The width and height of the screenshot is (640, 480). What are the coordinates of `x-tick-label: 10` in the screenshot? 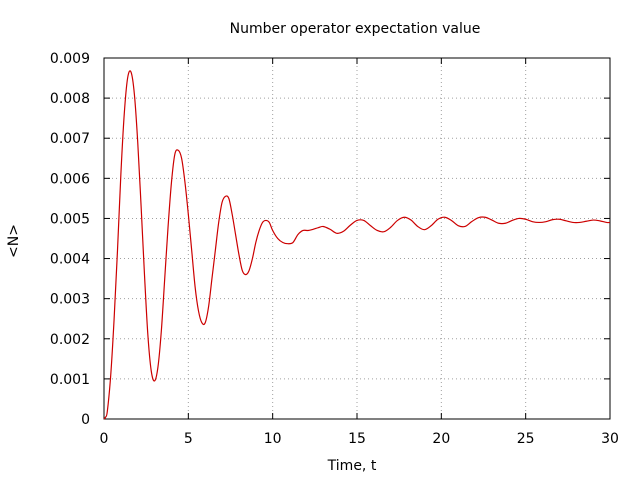 It's located at (273, 439).